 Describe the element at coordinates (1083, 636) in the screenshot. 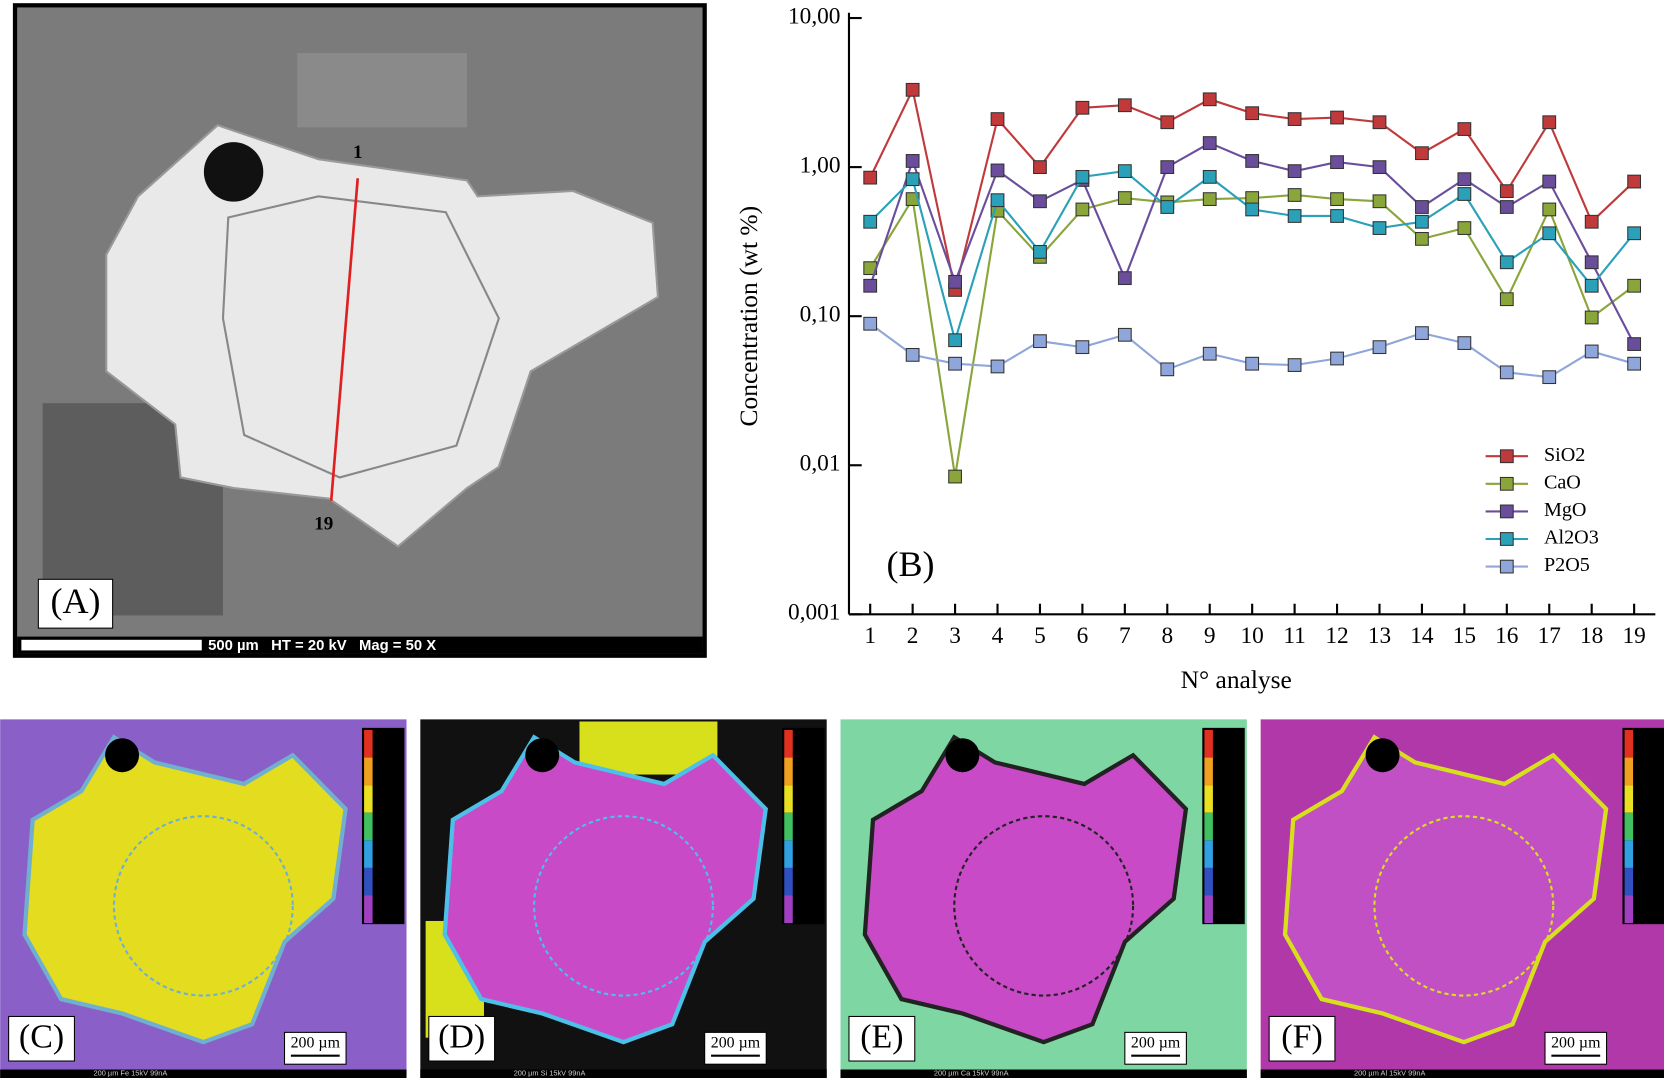

I see `x-tick-label: 6` at that location.